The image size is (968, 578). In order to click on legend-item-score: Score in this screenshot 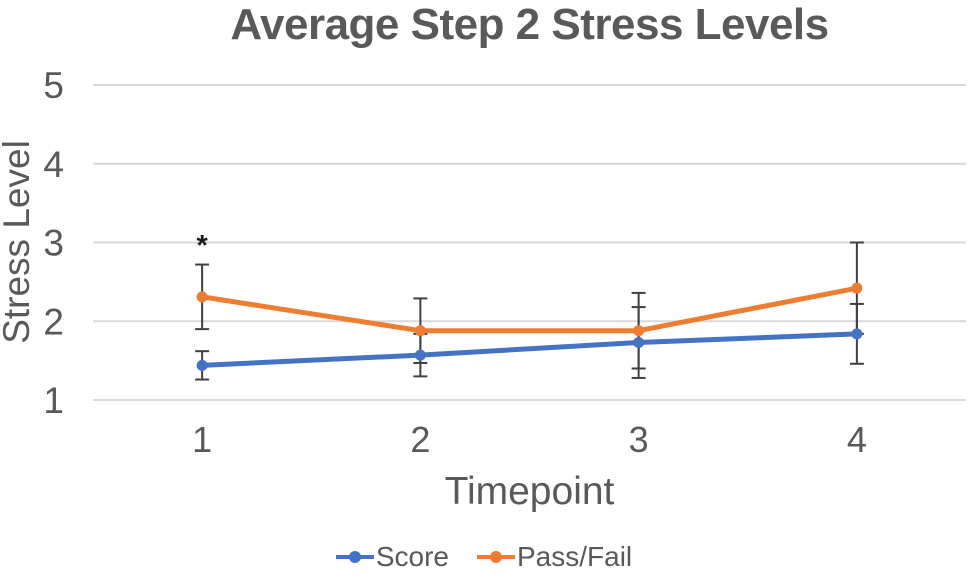, I will do `click(392, 557)`.